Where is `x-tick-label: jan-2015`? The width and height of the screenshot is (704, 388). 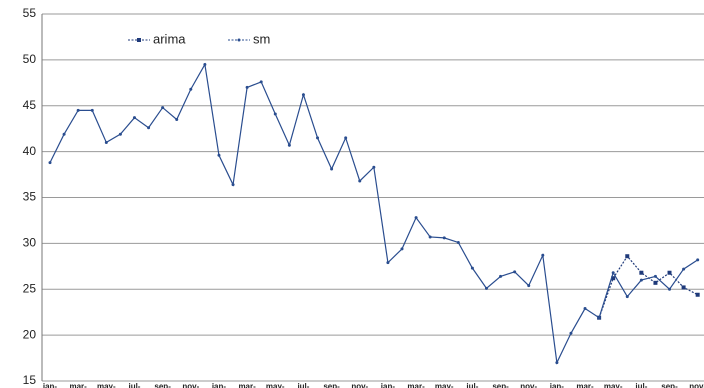 x-tick-label: jan-2015 is located at coordinates (388, 385).